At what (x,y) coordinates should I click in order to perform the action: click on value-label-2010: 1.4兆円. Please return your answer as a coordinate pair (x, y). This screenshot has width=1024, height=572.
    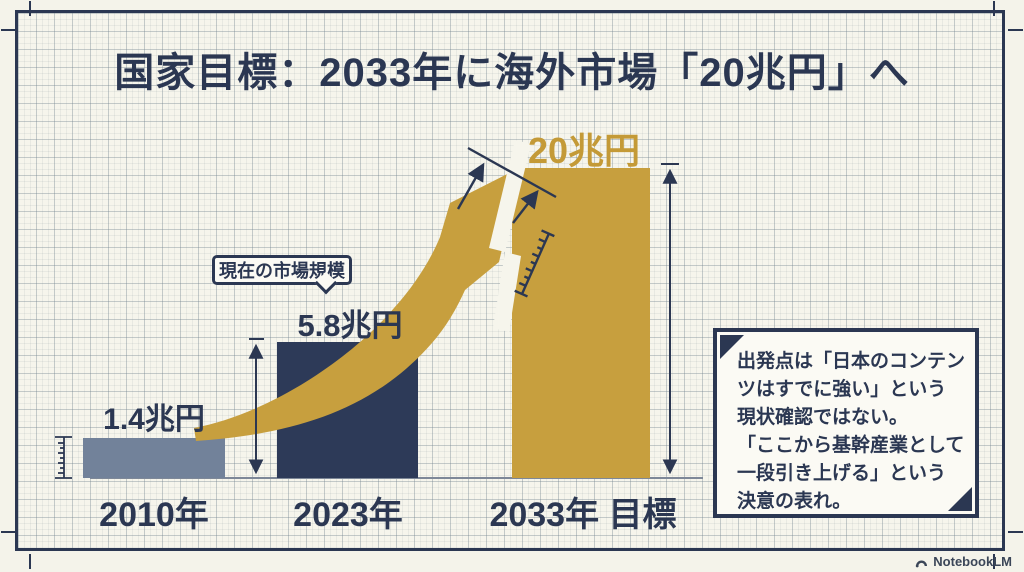
    Looking at the image, I should click on (154, 419).